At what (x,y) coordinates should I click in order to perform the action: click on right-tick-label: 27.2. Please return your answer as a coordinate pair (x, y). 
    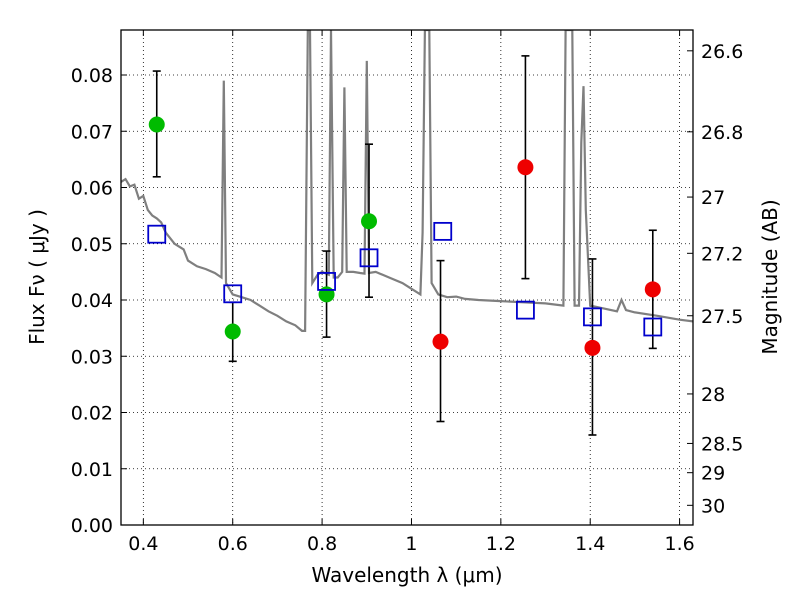
    Looking at the image, I should click on (722, 254).